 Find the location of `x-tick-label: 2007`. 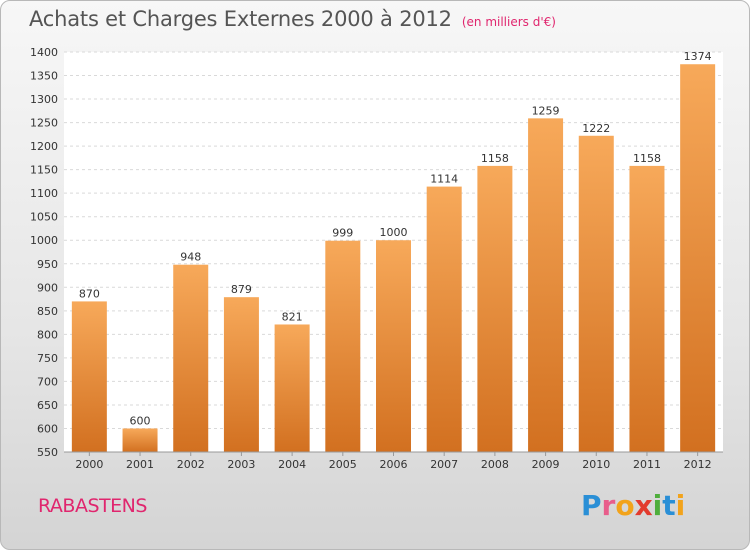

x-tick-label: 2007 is located at coordinates (444, 464).